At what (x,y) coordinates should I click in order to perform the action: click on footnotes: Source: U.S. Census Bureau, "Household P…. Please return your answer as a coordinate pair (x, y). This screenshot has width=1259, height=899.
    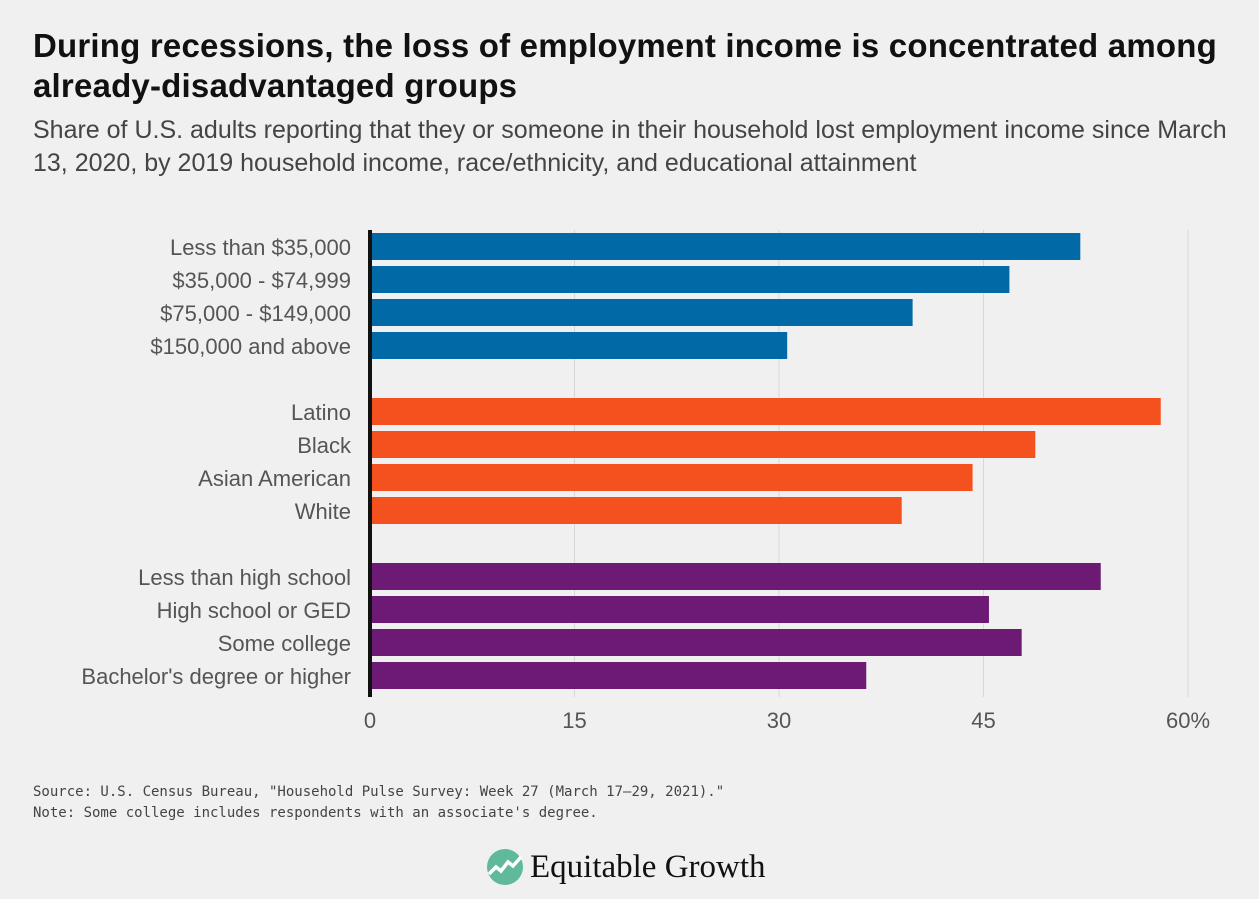
    Looking at the image, I should click on (378, 803).